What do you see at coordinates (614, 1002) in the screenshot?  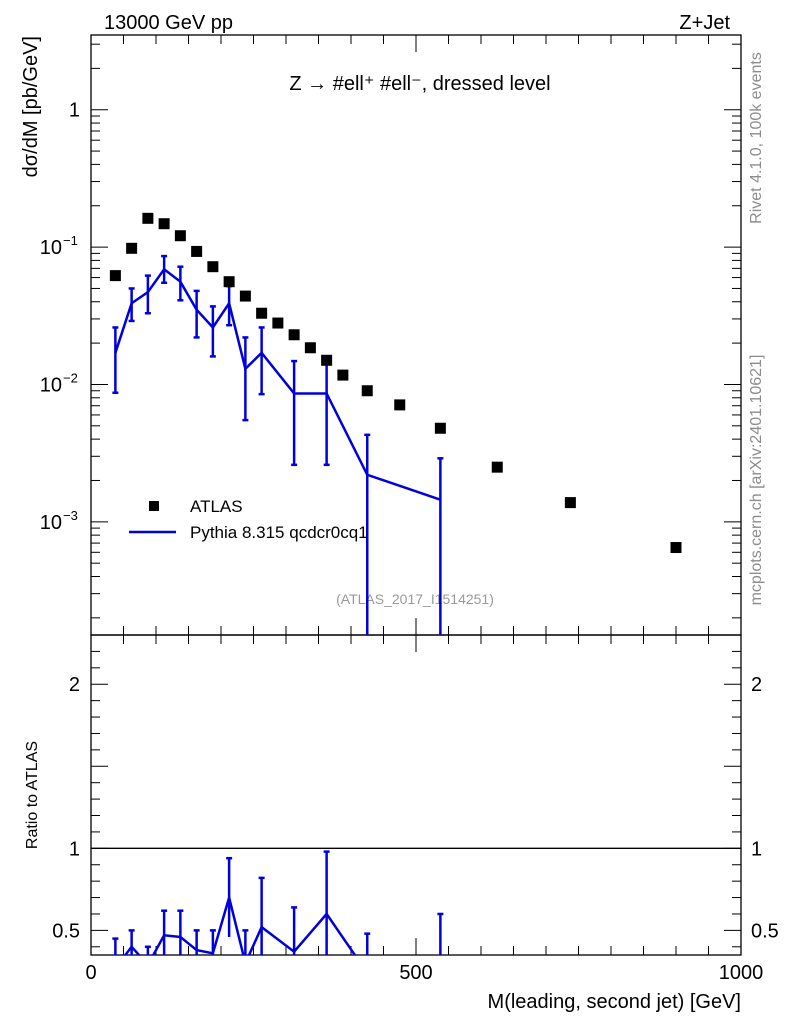 I see `x-axis-label: M(leading, second jet) [GeV]` at bounding box center [614, 1002].